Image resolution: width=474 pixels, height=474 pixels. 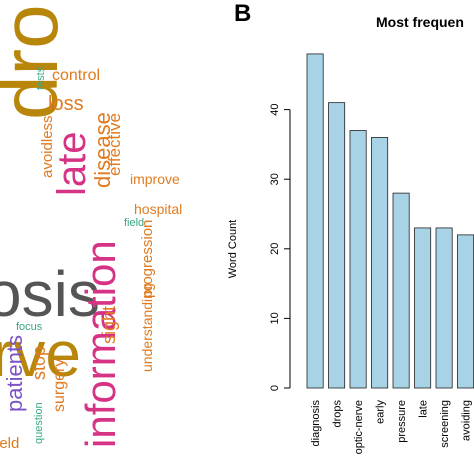 What do you see at coordinates (10, 443) in the screenshot?
I see `cloud-word: ield` at bounding box center [10, 443].